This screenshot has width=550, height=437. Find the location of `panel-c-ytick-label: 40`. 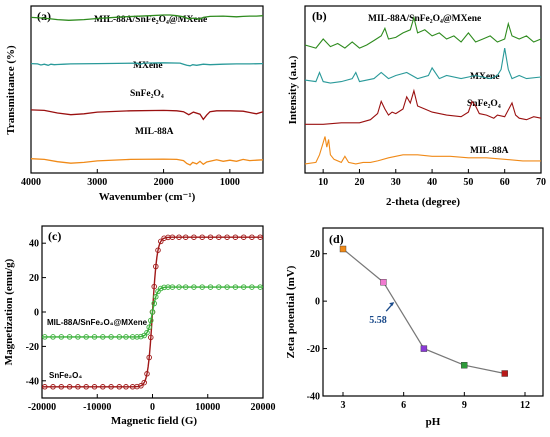

panel-c-ytick-label: 40 is located at coordinates (34, 244).